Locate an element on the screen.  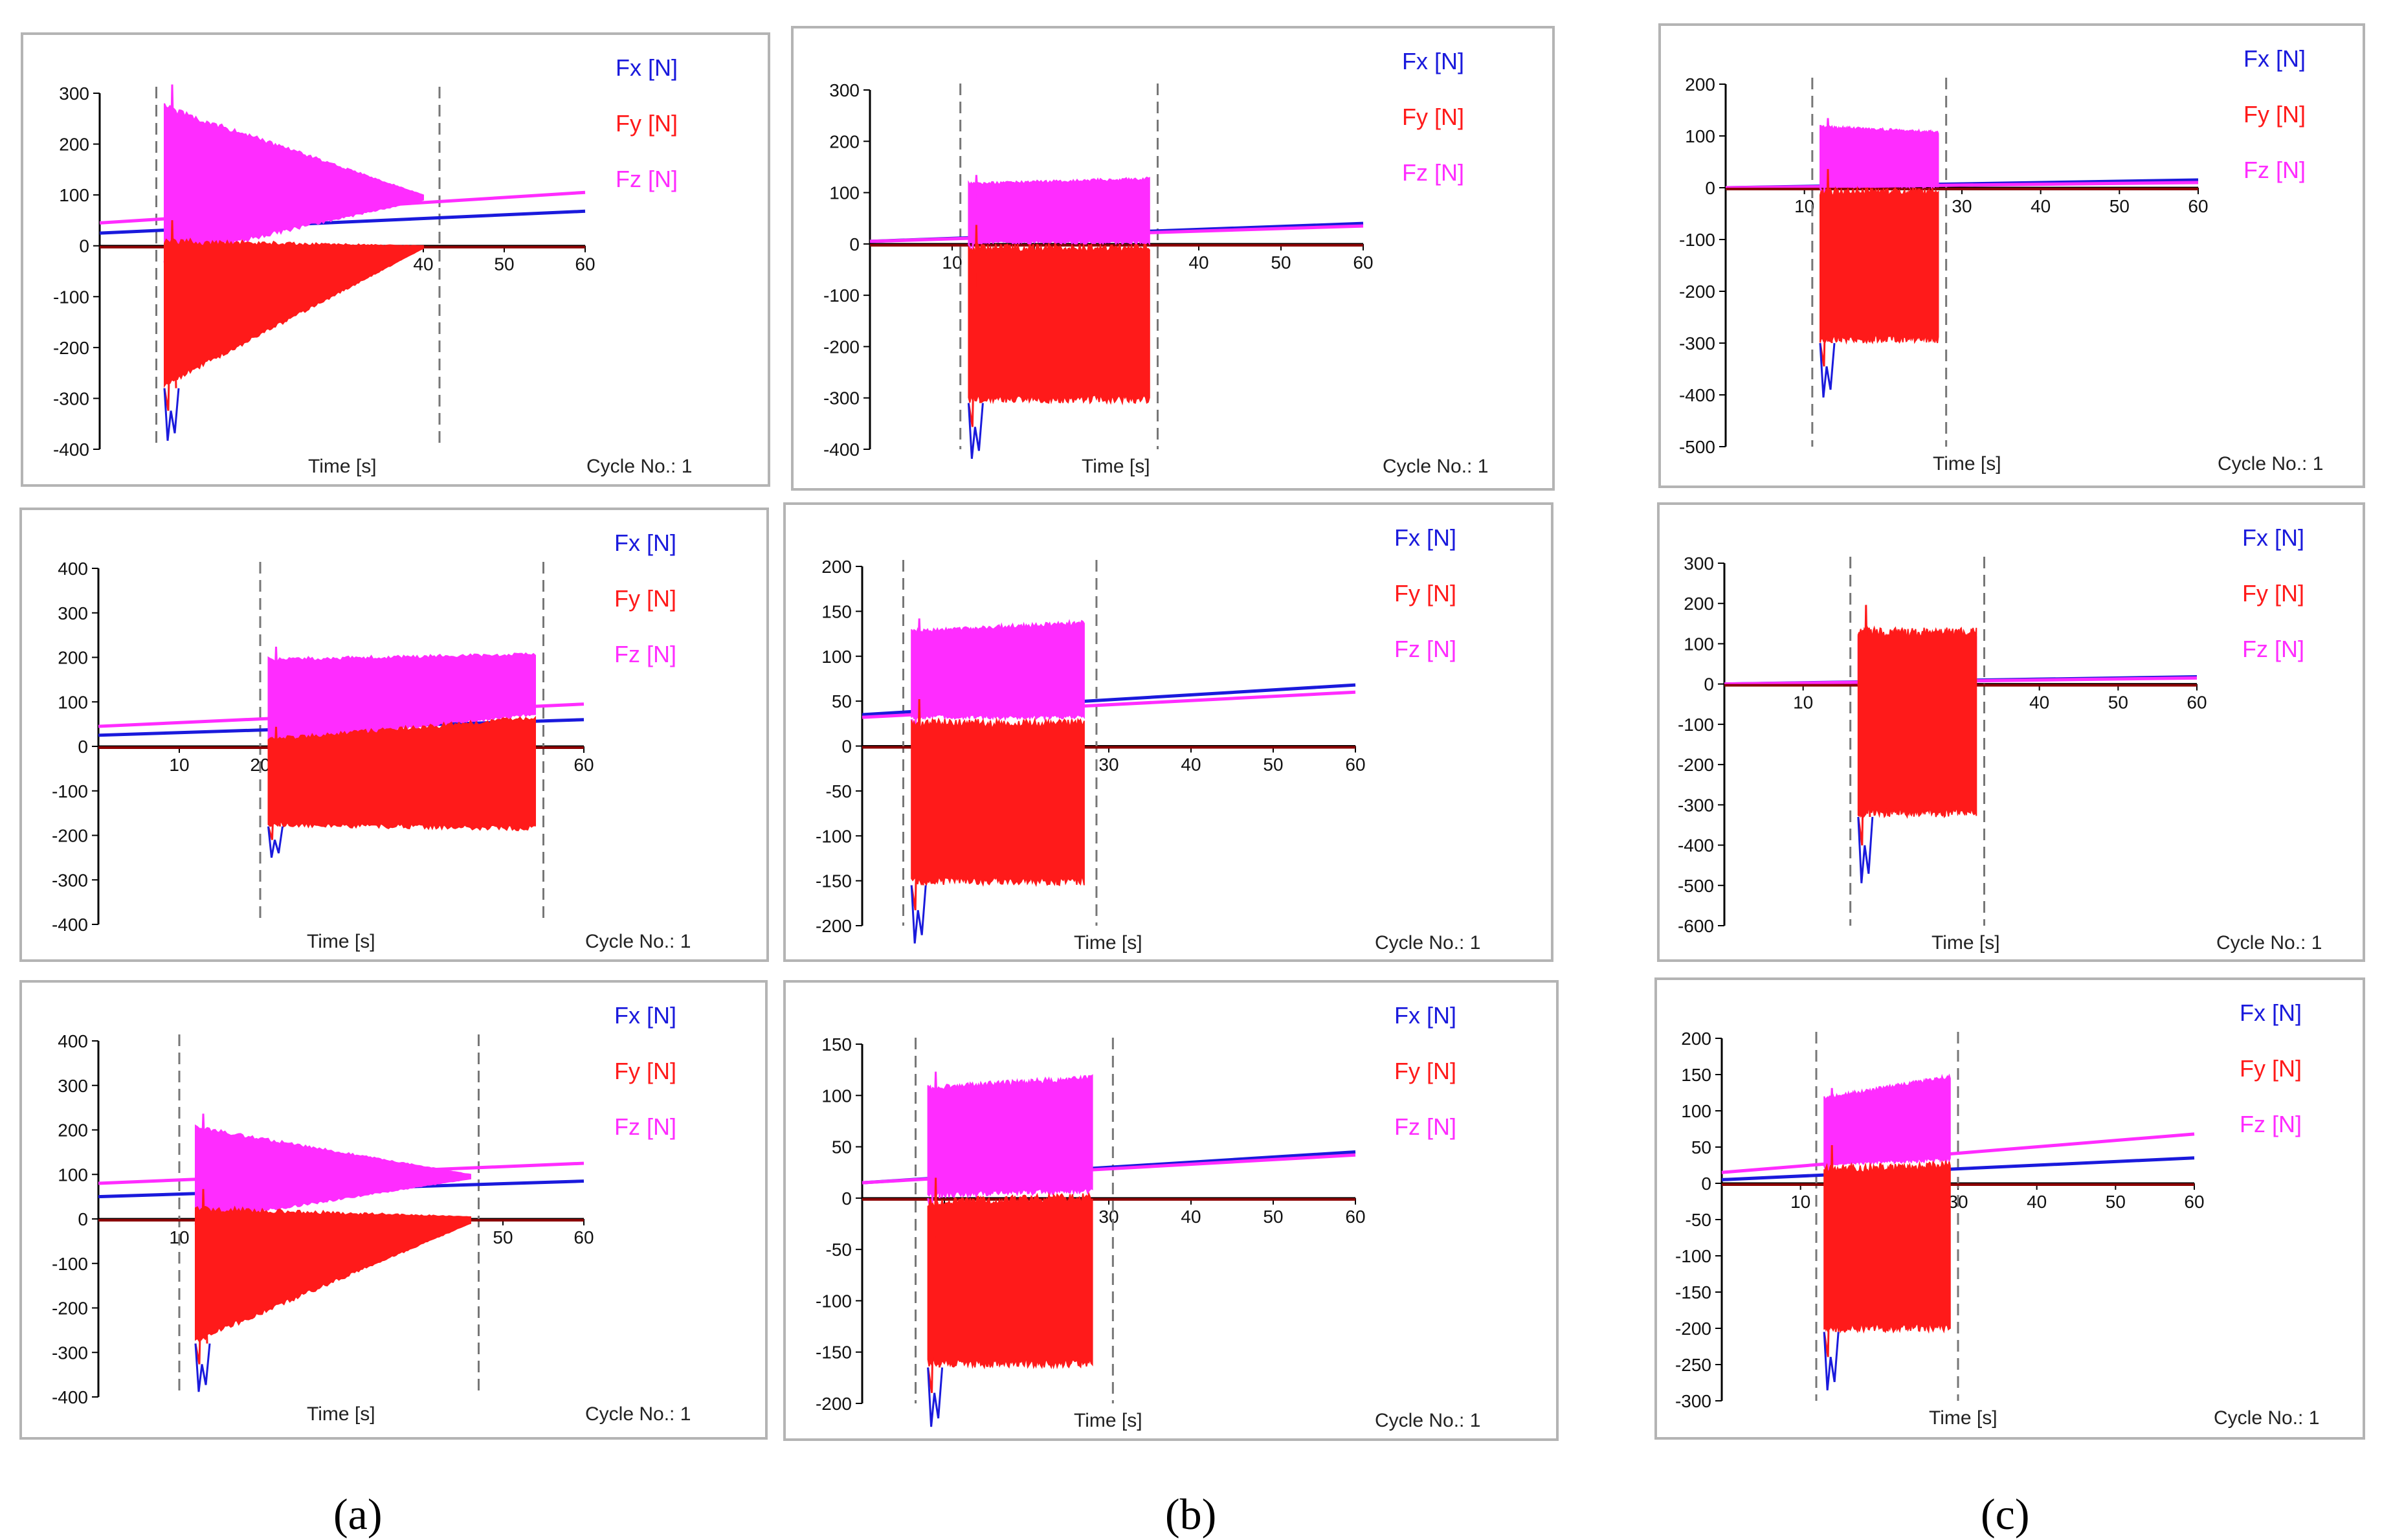
x-tick-label: 10 is located at coordinates (1804, 206).